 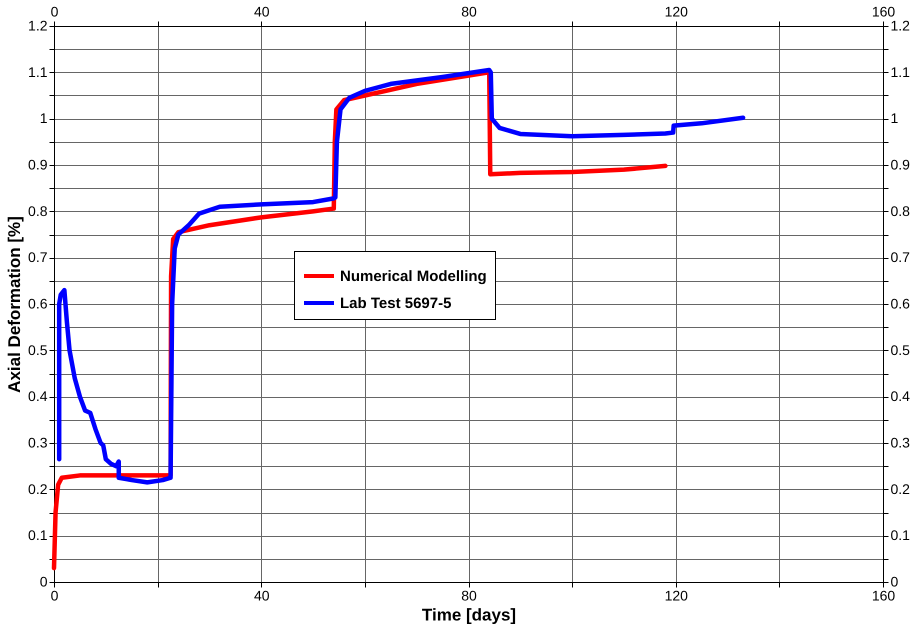 What do you see at coordinates (900, 488) in the screenshot?
I see `y2-tick-label: 0.2` at bounding box center [900, 488].